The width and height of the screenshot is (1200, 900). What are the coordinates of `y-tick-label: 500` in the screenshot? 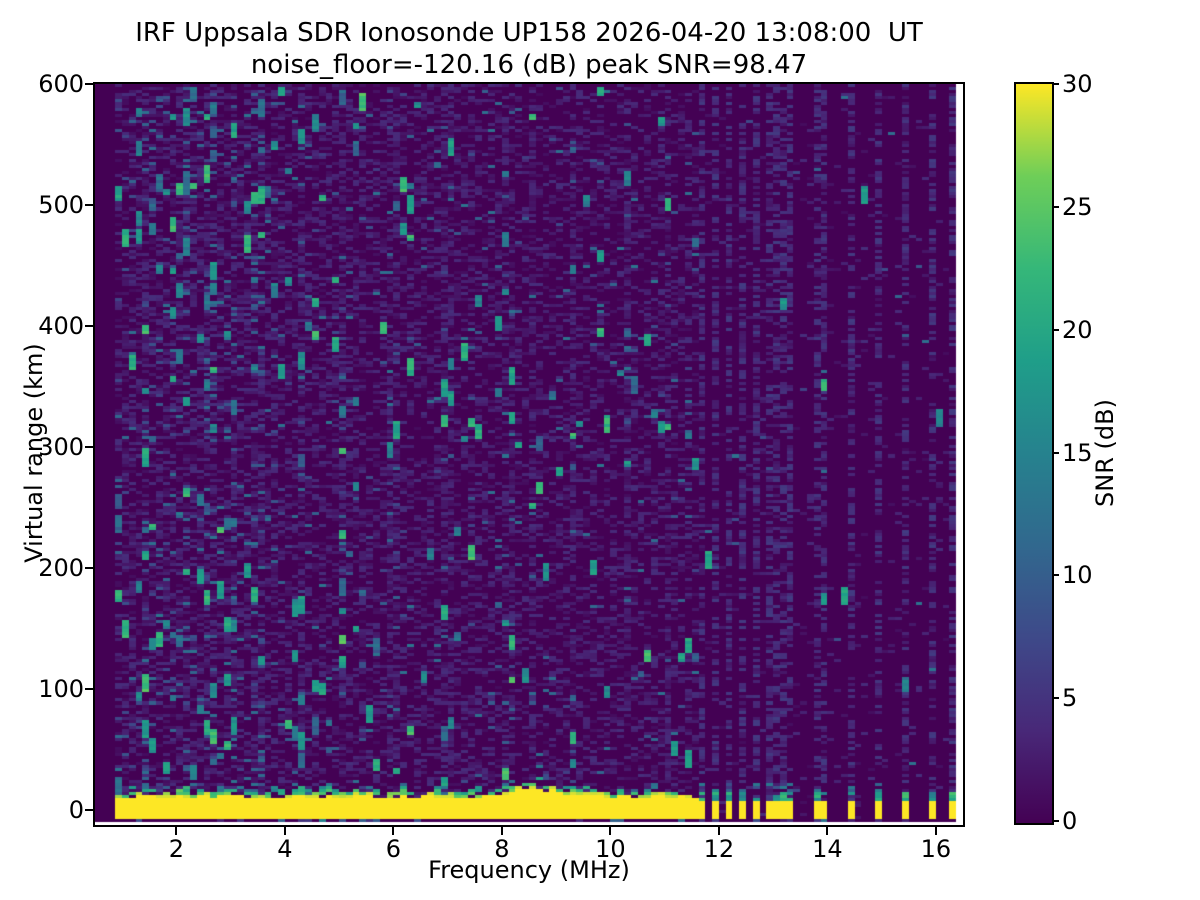 It's located at (61, 205).